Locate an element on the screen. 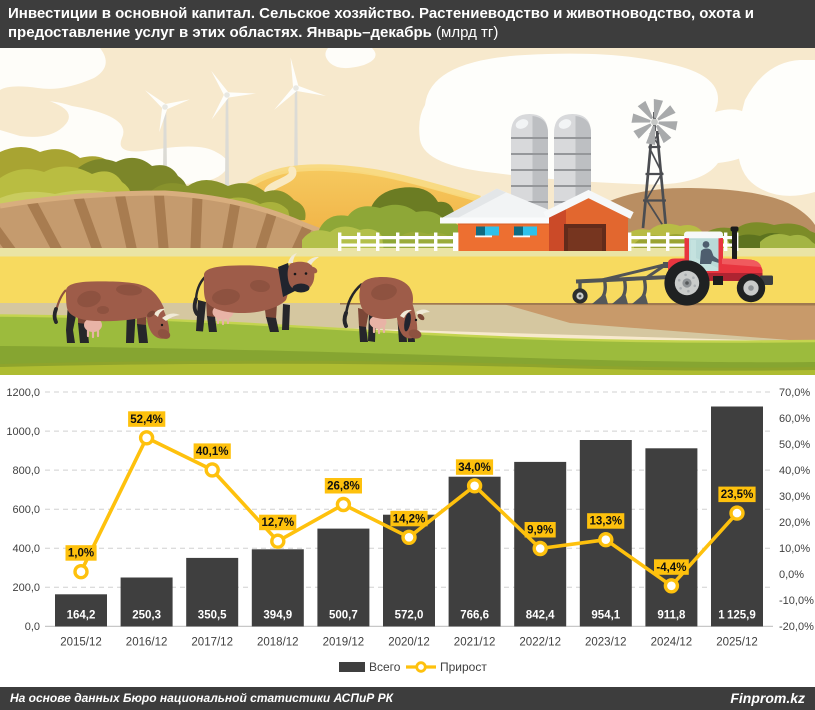 This screenshot has height=710, width=815. svg-text: 2024/12 is located at coordinates (672, 643).